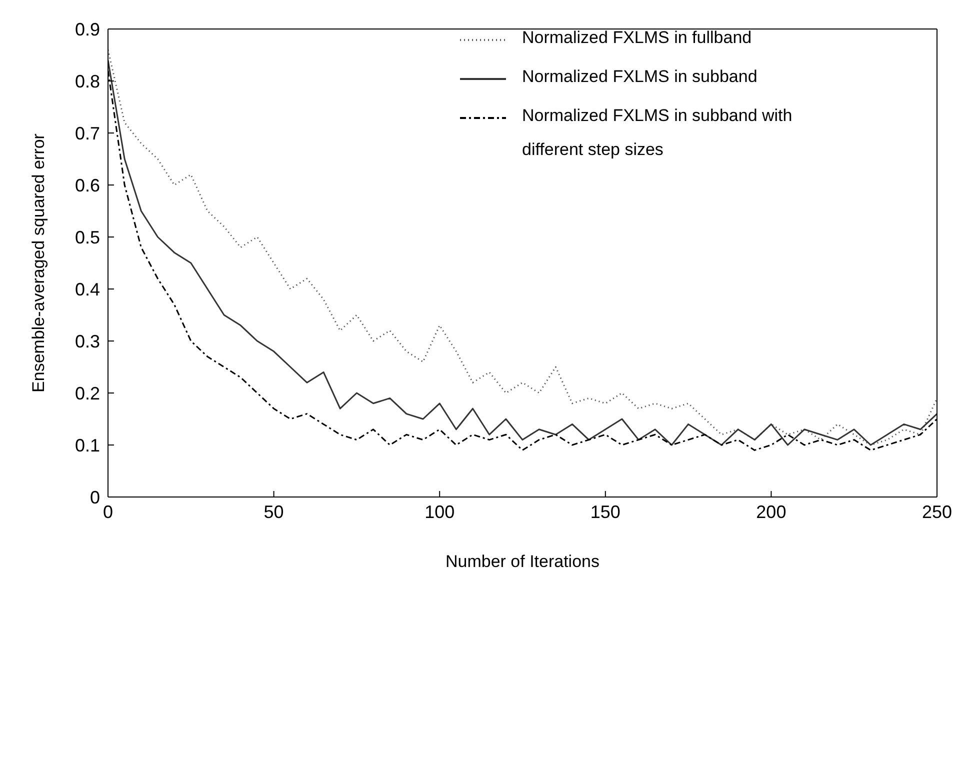  I want to click on y-tick-label: 0.6, so click(87, 185).